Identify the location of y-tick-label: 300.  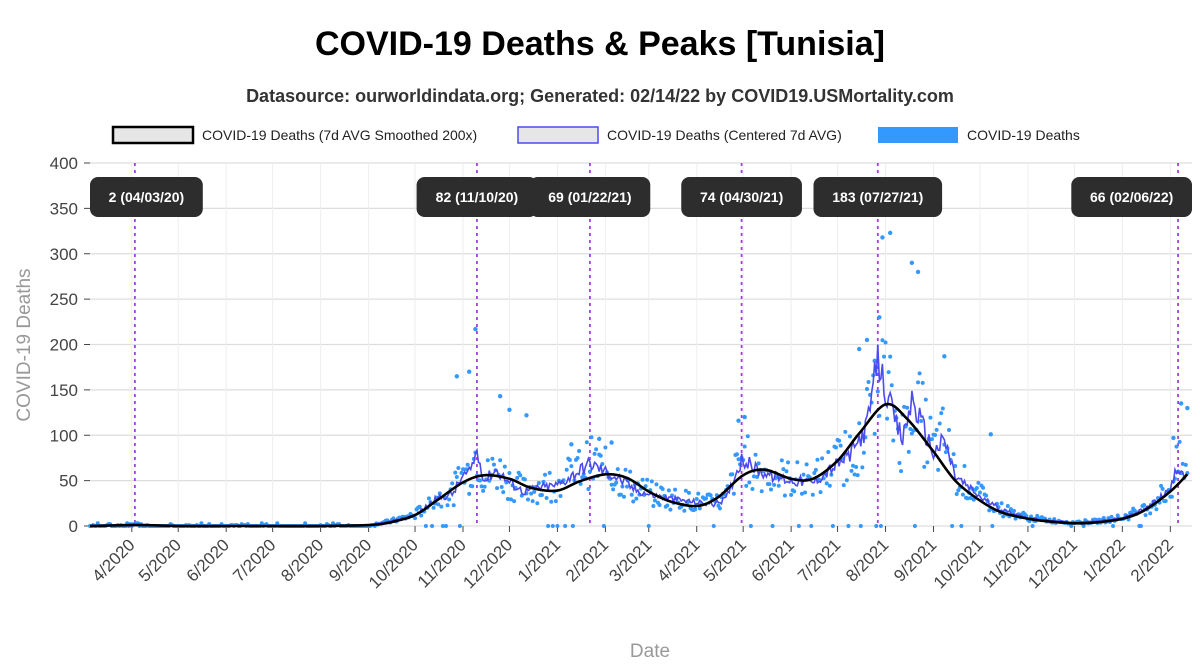
(64, 254).